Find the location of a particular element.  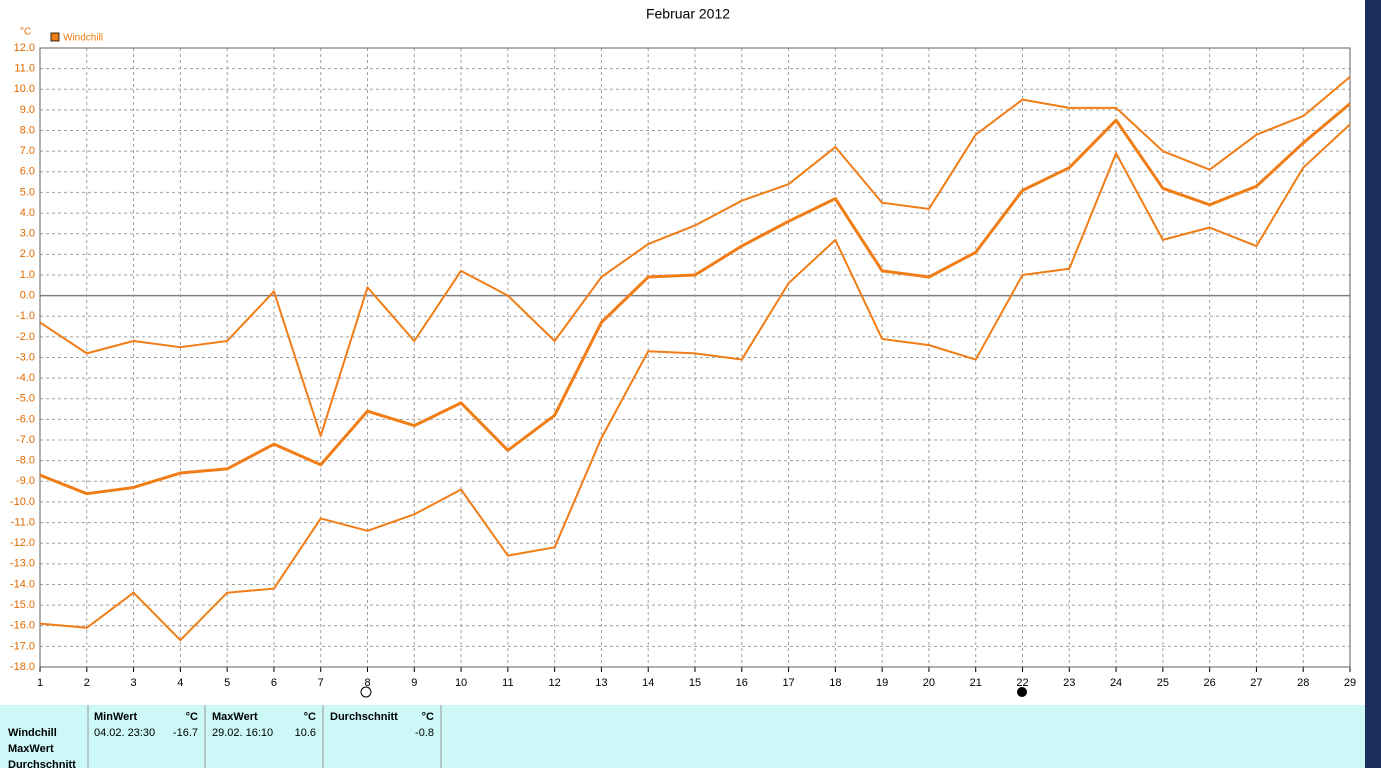

y-tick-label: -16.0 is located at coordinates (22, 626).